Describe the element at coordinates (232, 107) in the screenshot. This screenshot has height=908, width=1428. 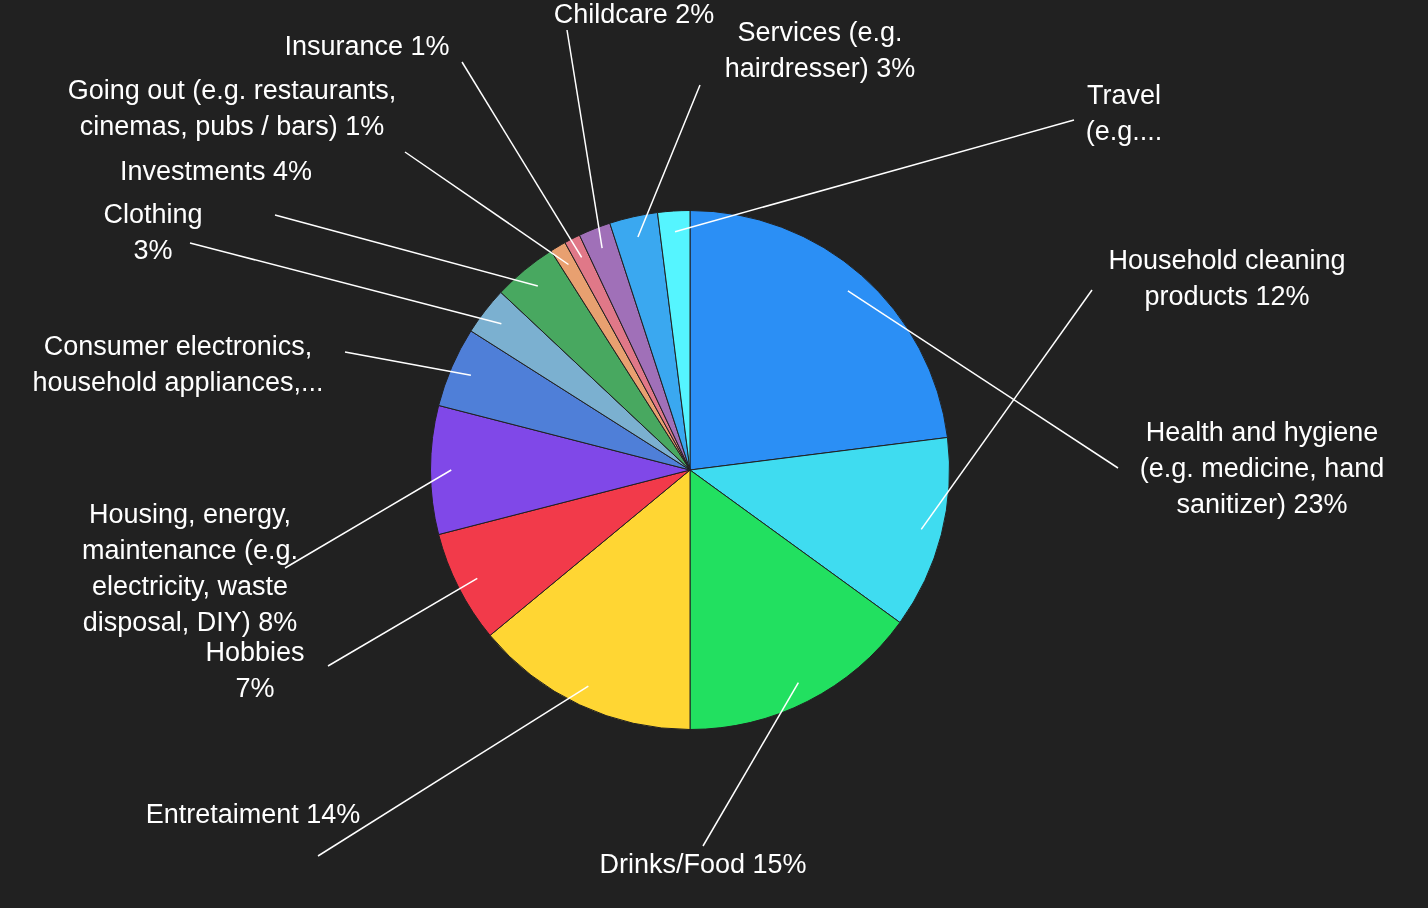
I see `slice-label: Going out (e.g. restaurants, cinemas, pubs / bars) 1%` at that location.